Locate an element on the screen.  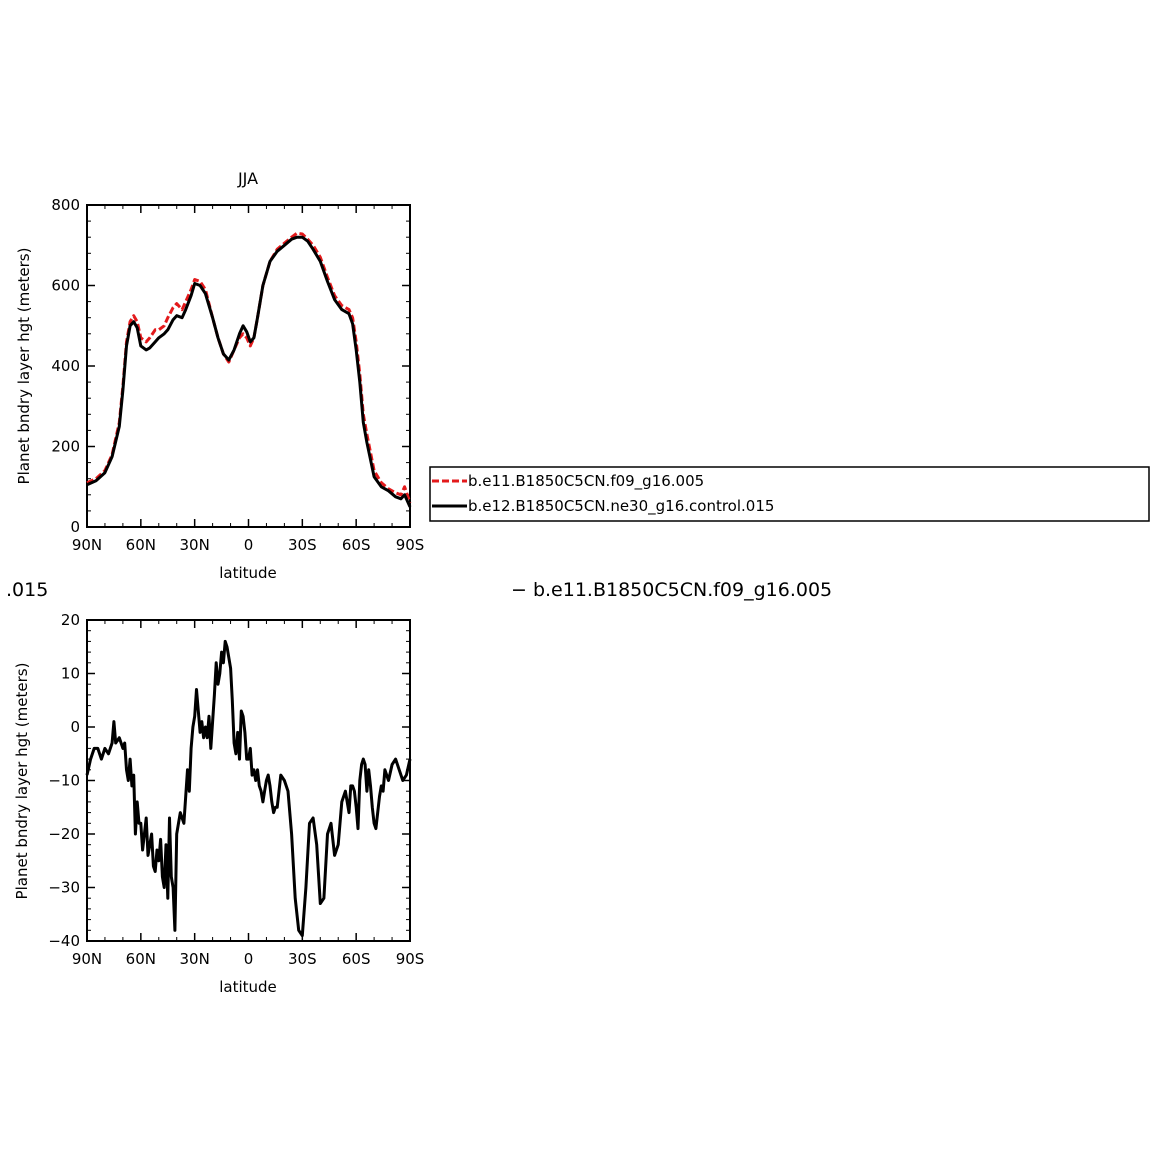
top-y-tick-label: 200 is located at coordinates (65, 447).